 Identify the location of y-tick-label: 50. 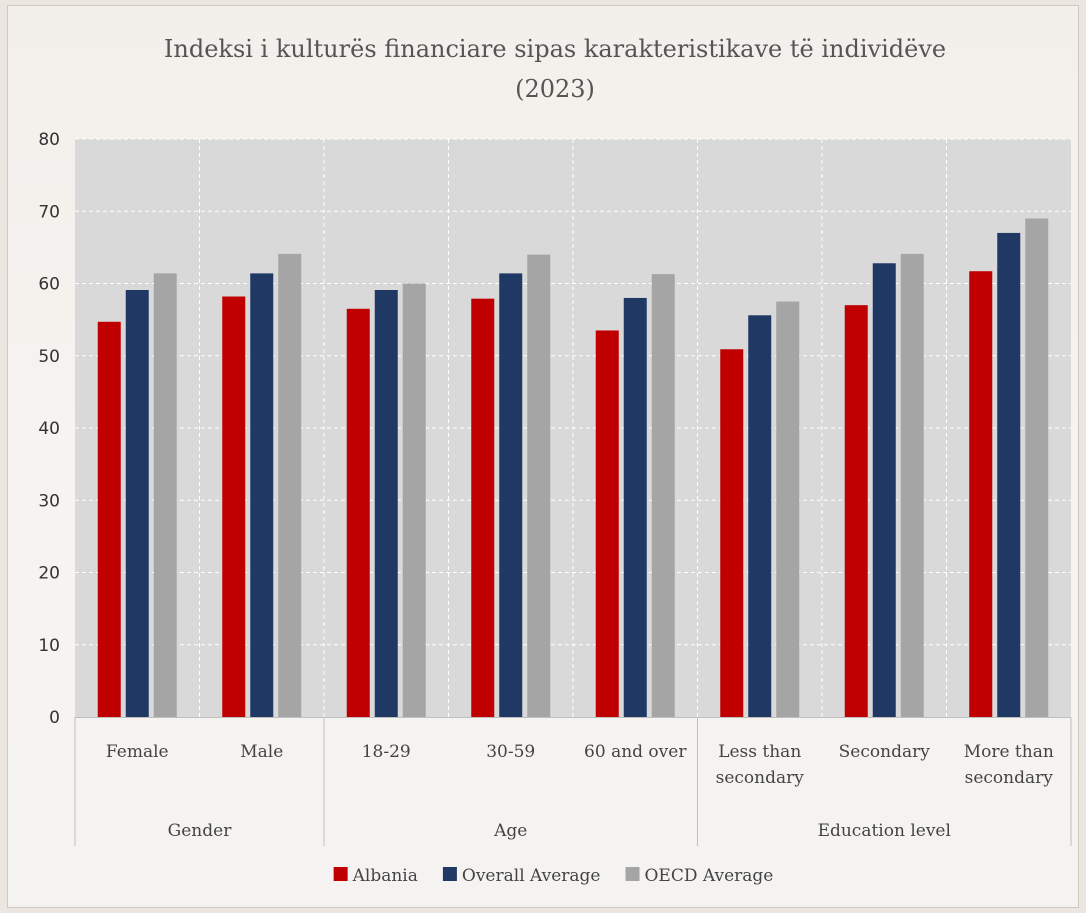
(49, 357).